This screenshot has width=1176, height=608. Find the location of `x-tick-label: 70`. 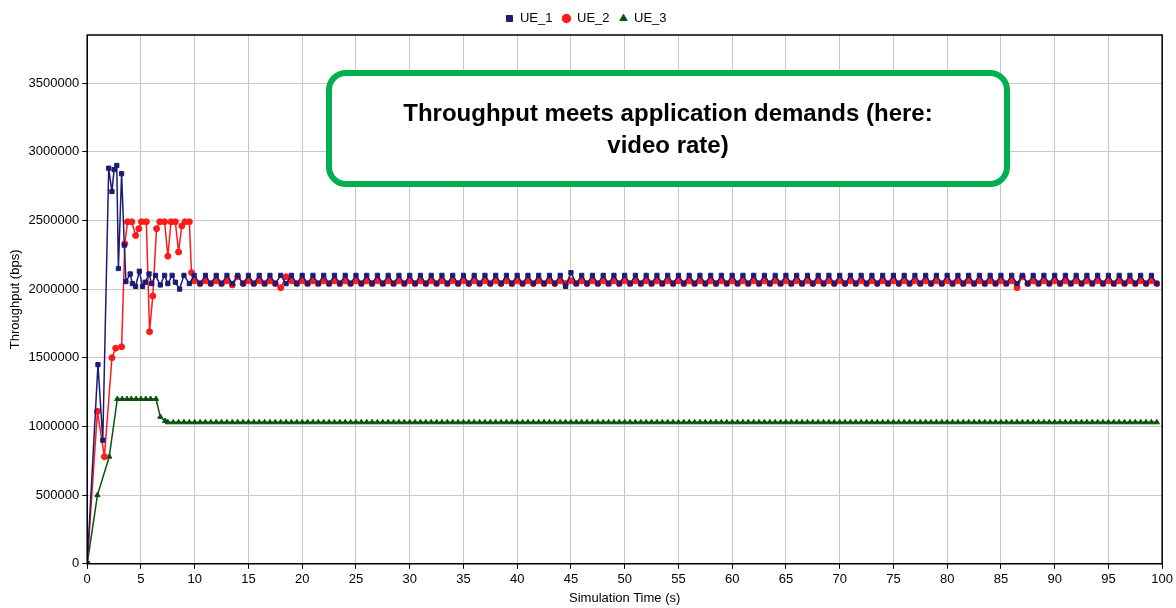

x-tick-label: 70 is located at coordinates (839, 579).